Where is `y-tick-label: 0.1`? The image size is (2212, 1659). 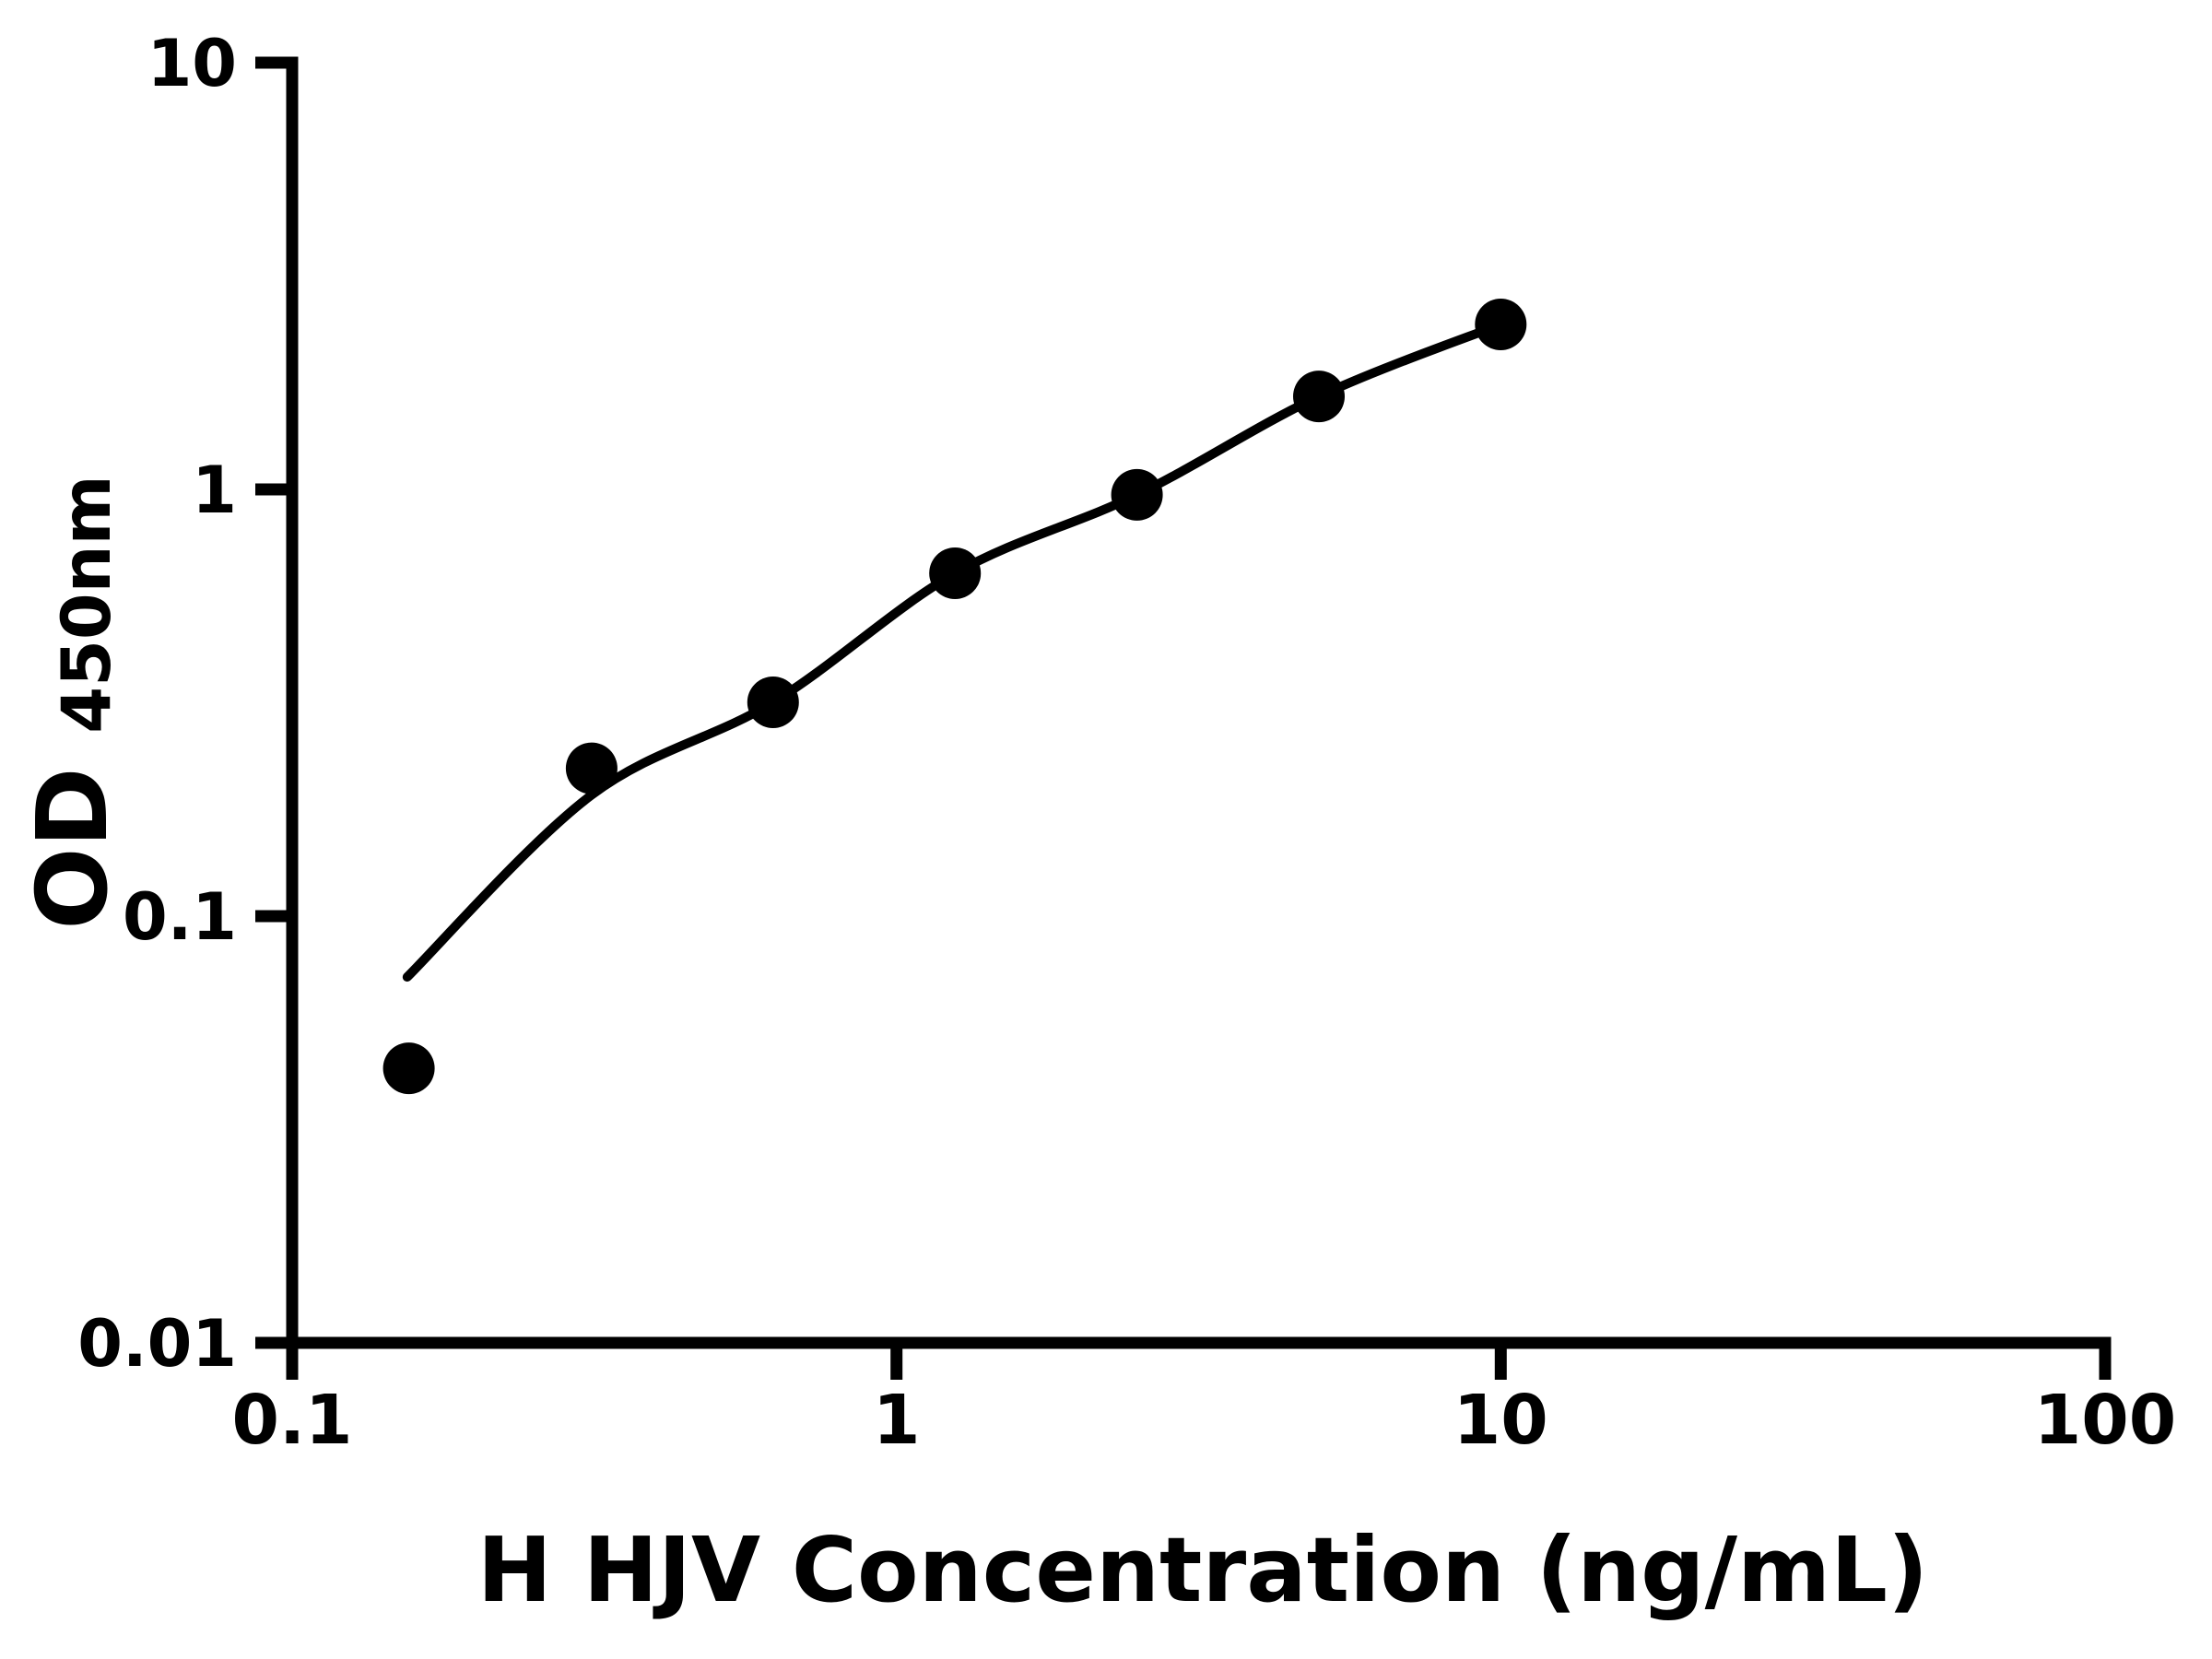 y-tick-label: 0.1 is located at coordinates (180, 917).